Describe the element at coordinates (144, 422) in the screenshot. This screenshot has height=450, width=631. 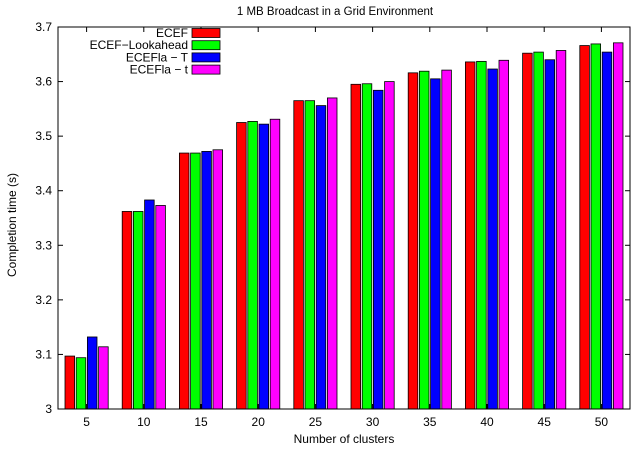
I see `x-tick-label: 10` at that location.